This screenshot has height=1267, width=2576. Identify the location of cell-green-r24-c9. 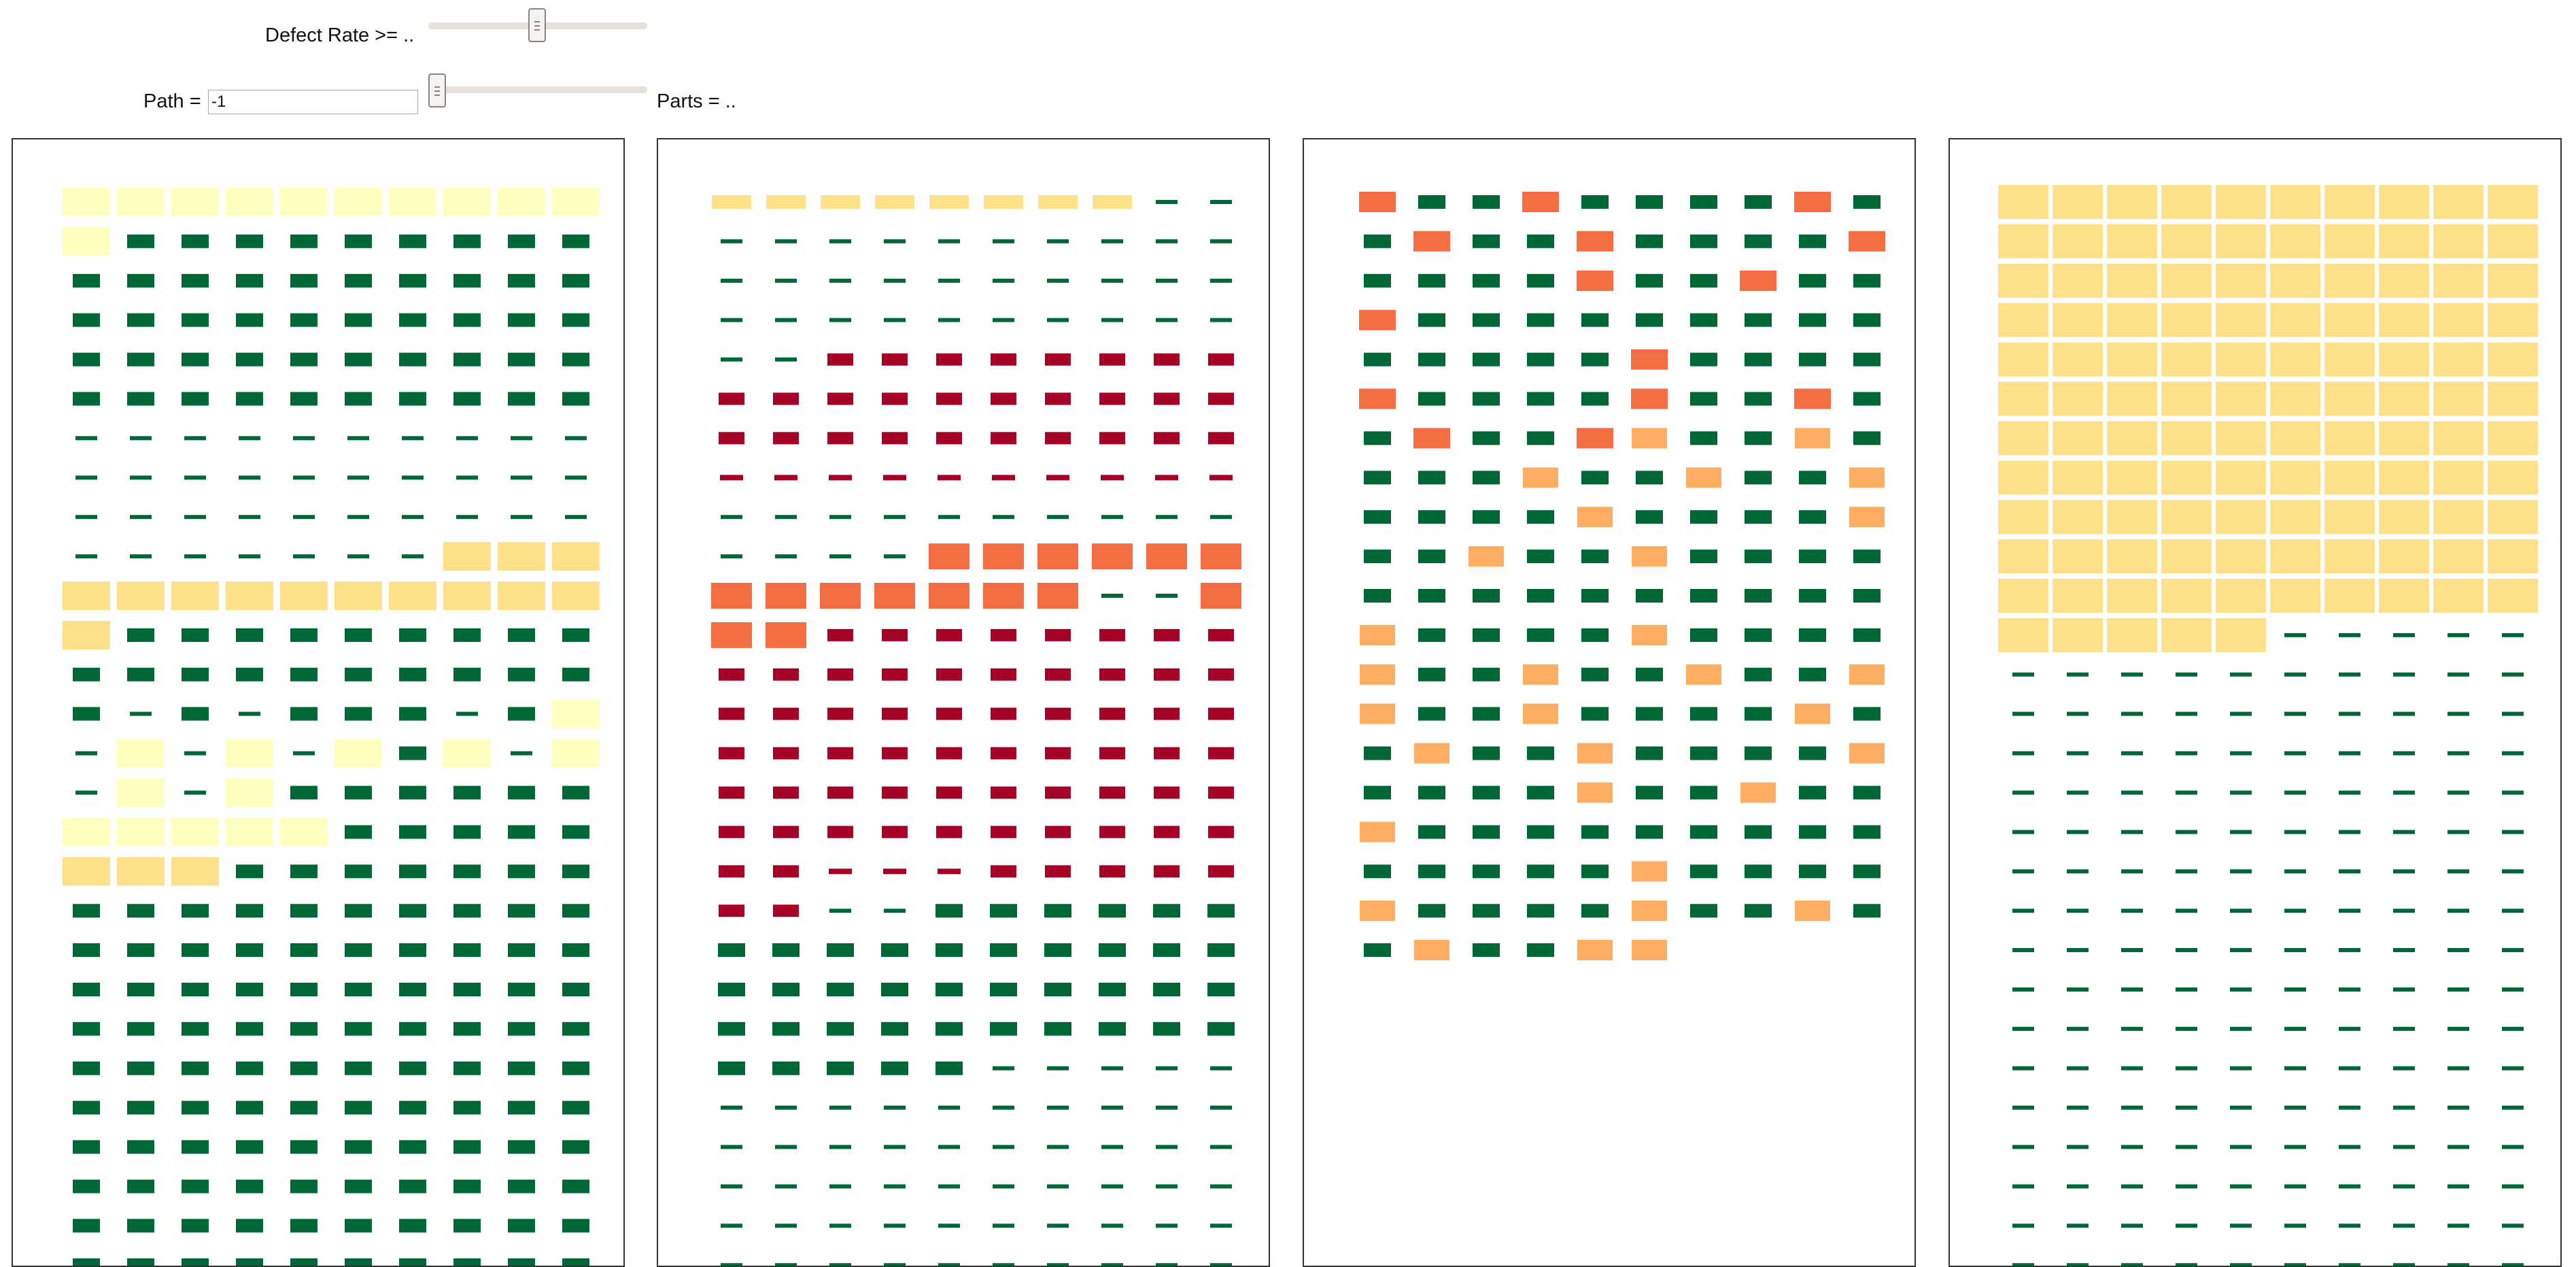
(2513, 1147).